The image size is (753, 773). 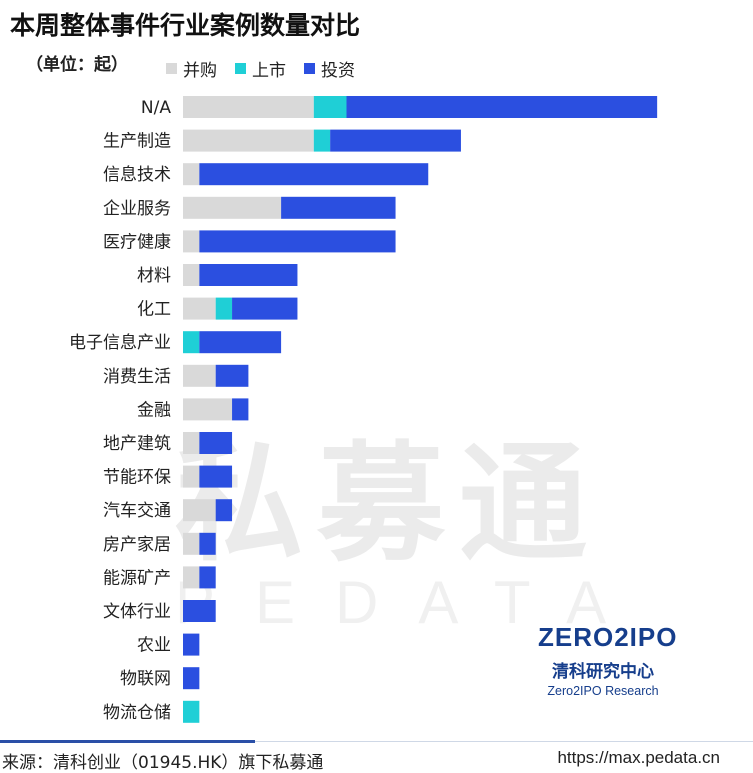 I want to click on source-text: 来源：清科创业（01945.HK）旗下私募通, so click(x=163, y=763).